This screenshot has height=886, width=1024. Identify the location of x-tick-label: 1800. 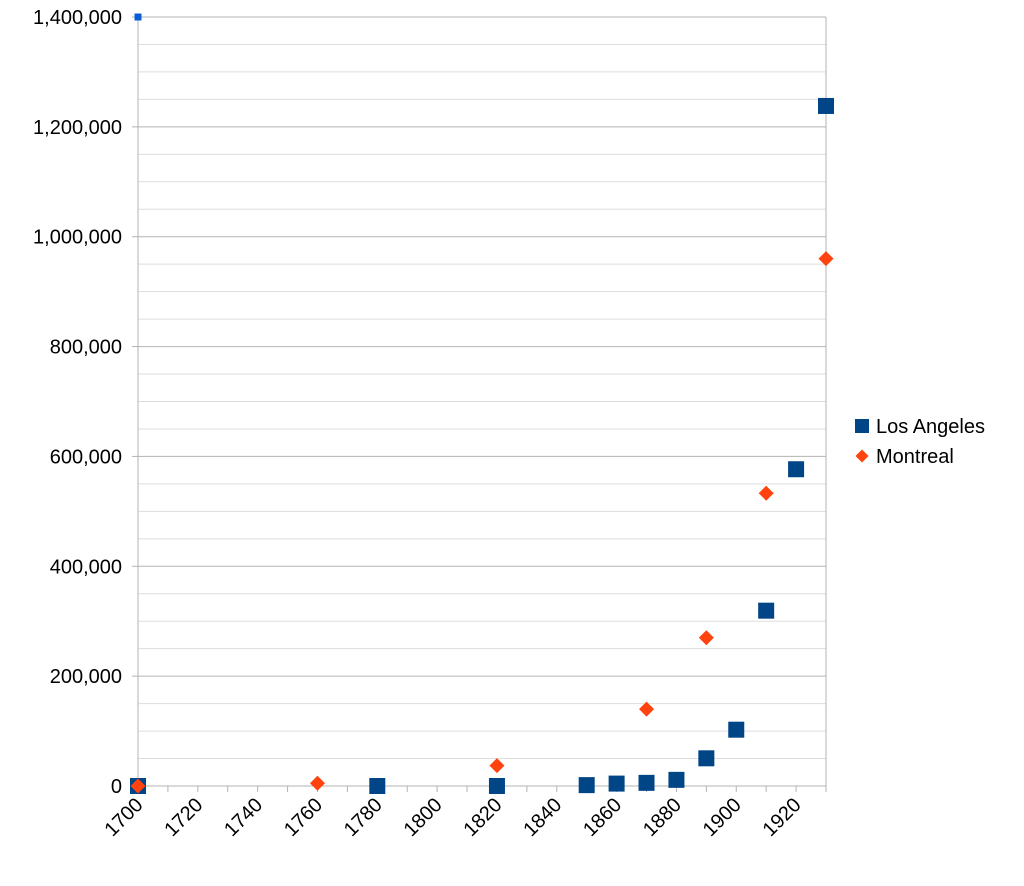
(423, 817).